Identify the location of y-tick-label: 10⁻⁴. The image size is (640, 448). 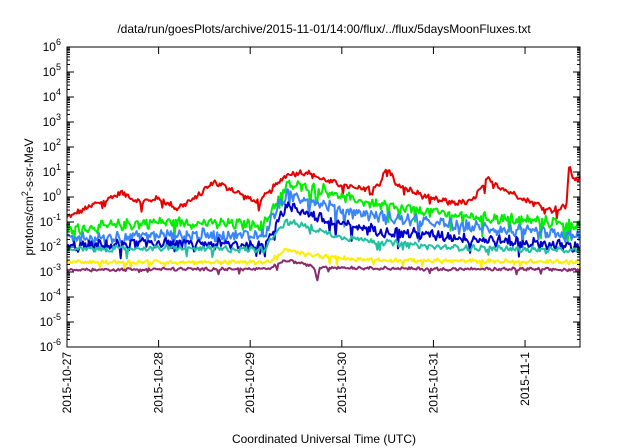
(50, 295).